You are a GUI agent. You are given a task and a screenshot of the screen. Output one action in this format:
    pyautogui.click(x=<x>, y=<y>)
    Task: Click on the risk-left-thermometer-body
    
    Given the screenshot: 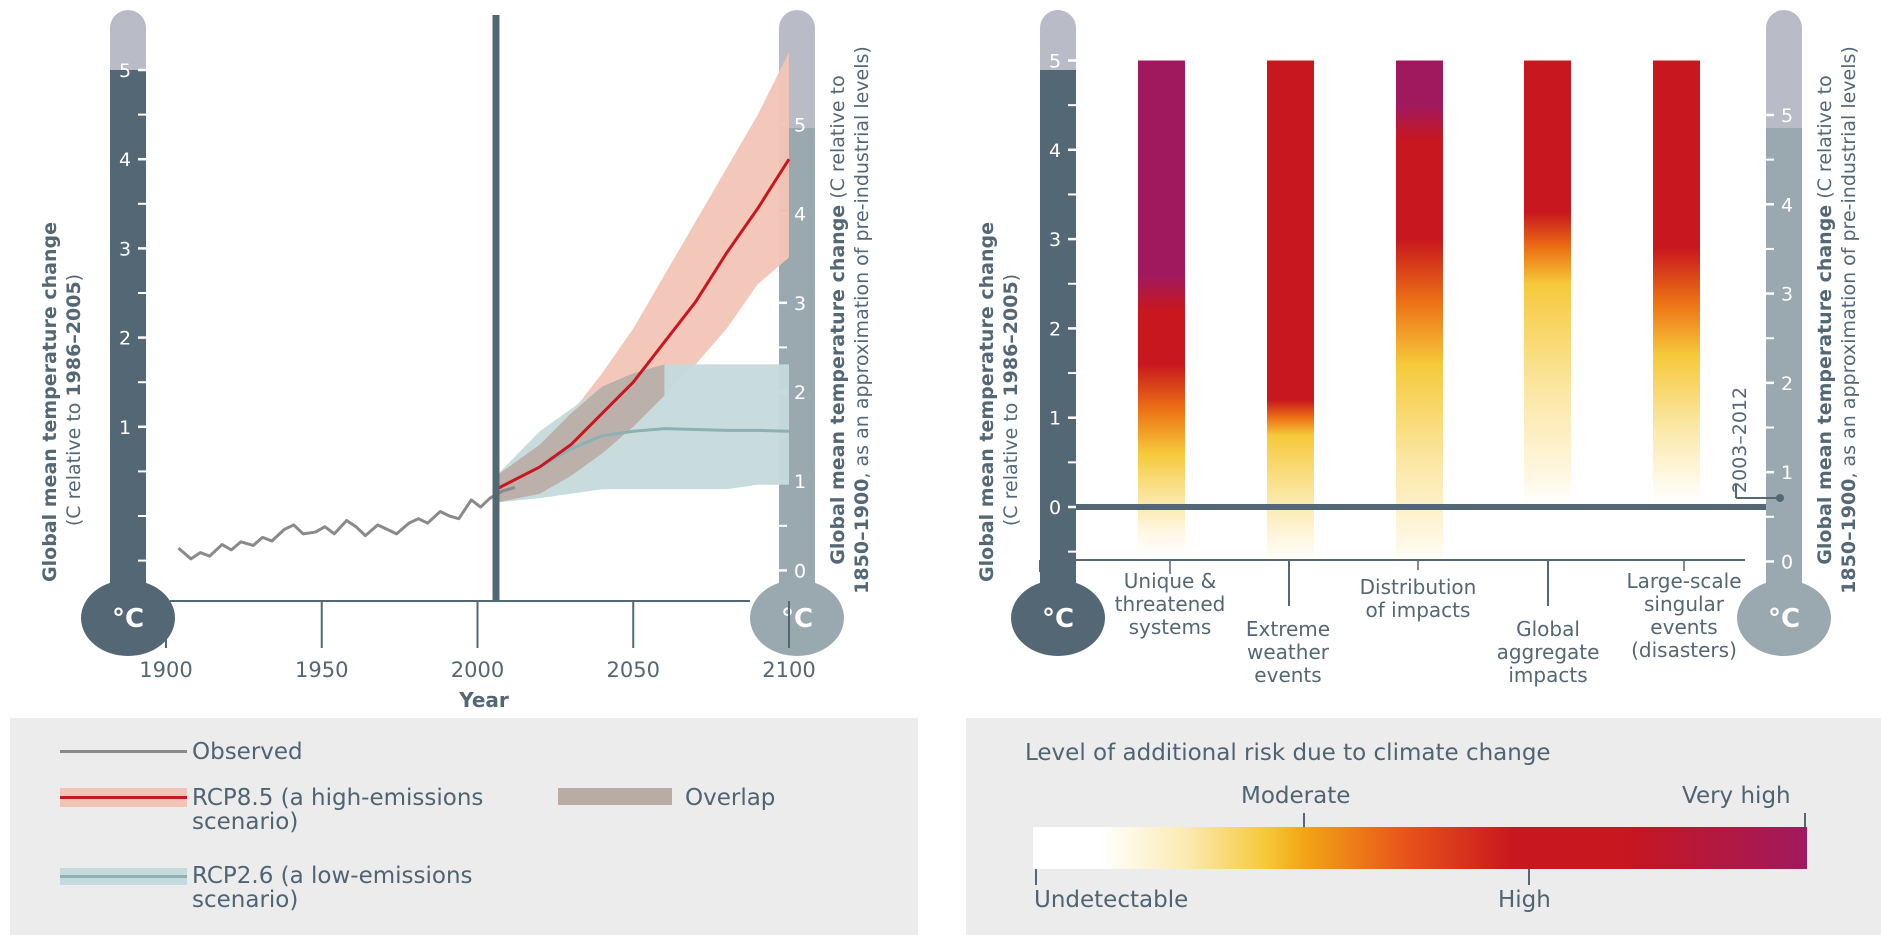 What is the action you would take?
    pyautogui.click(x=1058, y=335)
    